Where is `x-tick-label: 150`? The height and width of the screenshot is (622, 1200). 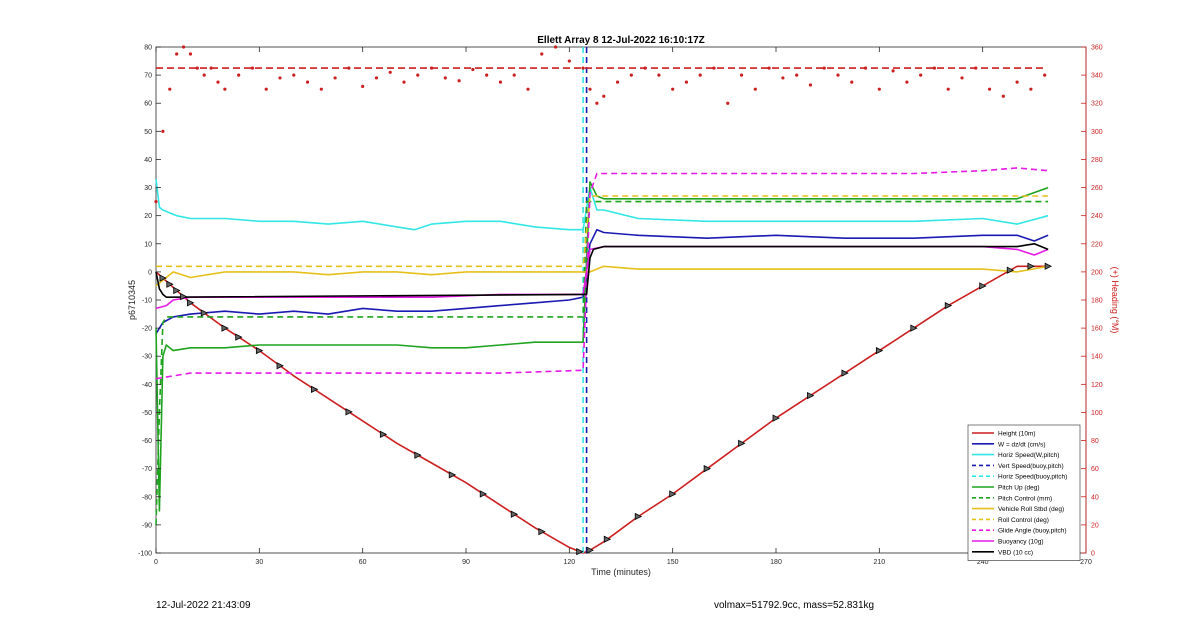 x-tick-label: 150 is located at coordinates (673, 562).